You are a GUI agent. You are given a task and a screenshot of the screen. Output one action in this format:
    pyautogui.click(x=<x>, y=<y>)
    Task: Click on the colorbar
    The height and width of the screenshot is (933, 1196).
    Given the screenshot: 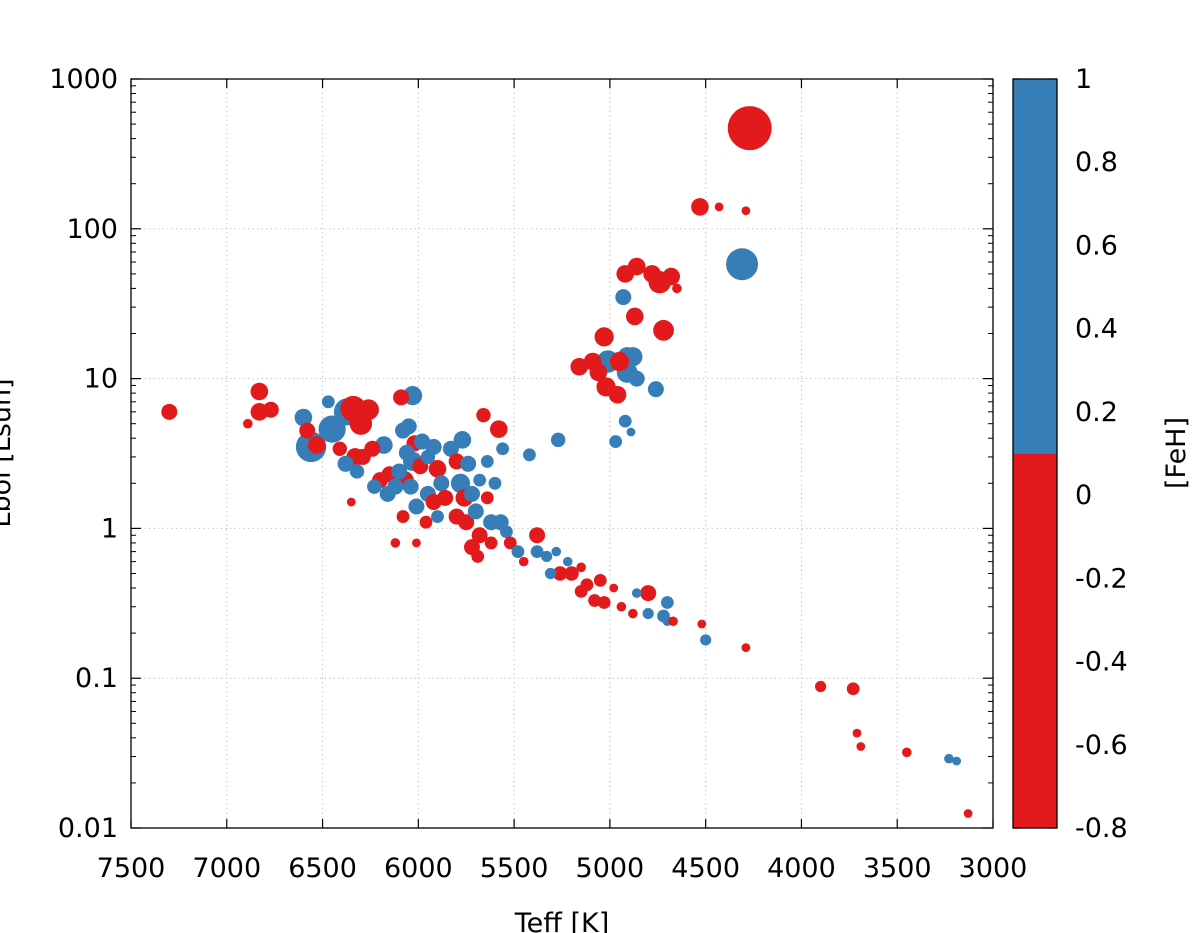 What is the action you would take?
    pyautogui.click(x=1035, y=453)
    